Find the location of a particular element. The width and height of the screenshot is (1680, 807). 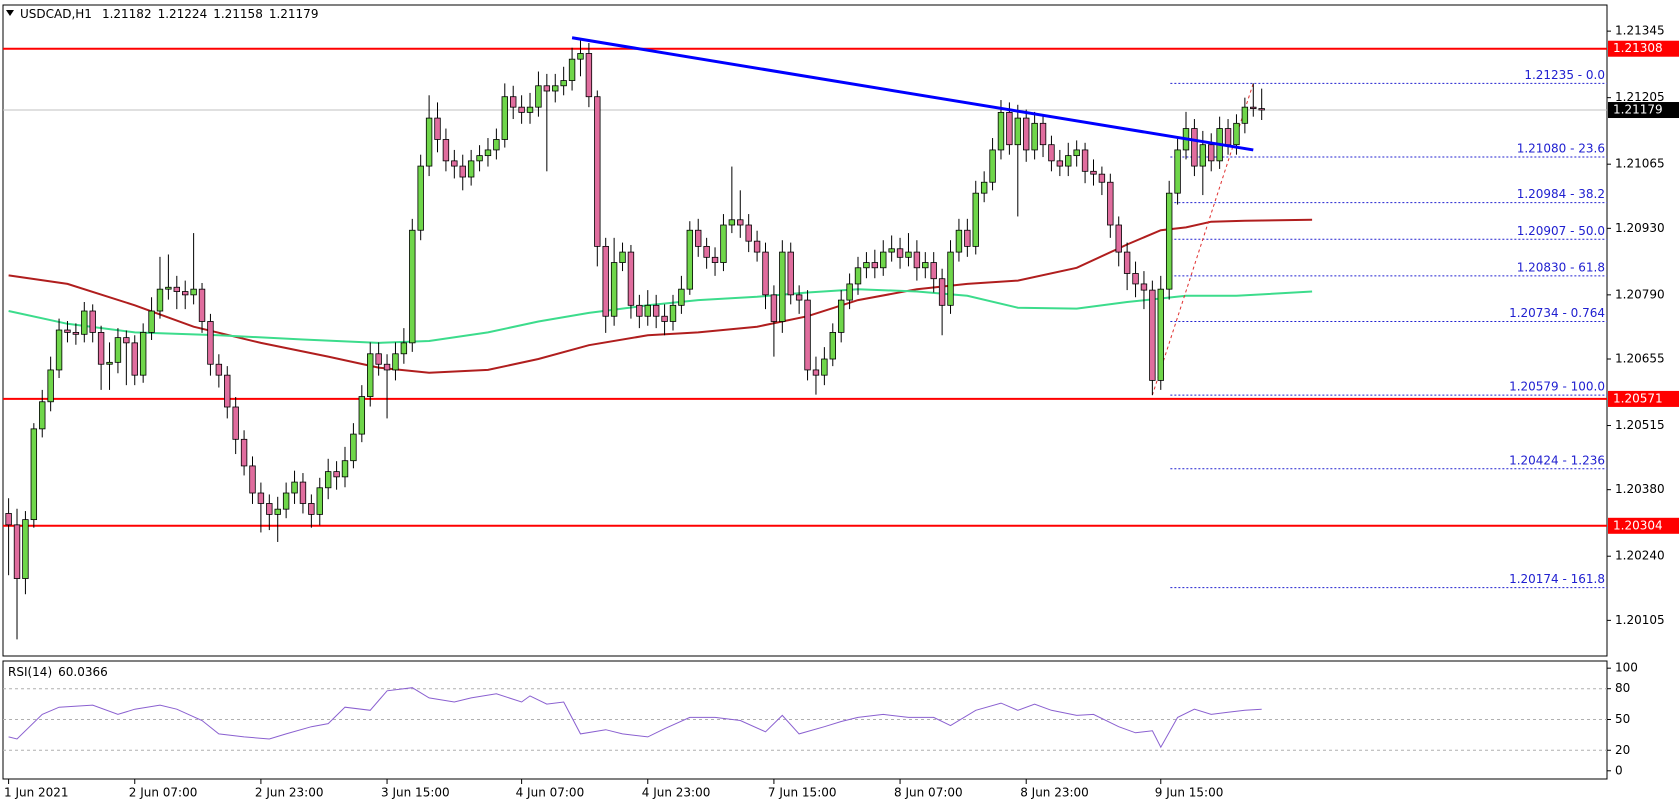

y-tick-label: 50 is located at coordinates (1622, 719).